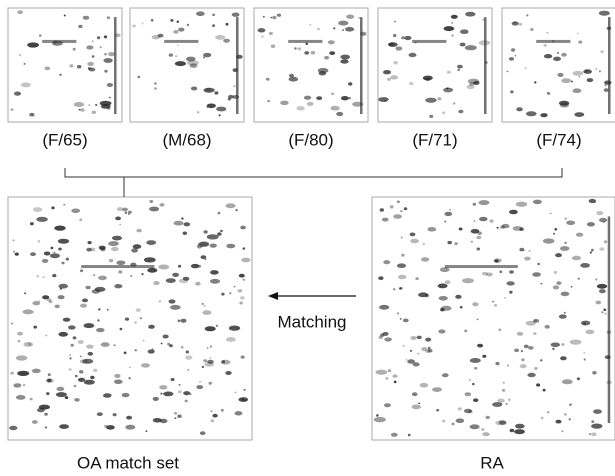  Describe the element at coordinates (311, 65) in the screenshot. I see `gel-frame` at that location.